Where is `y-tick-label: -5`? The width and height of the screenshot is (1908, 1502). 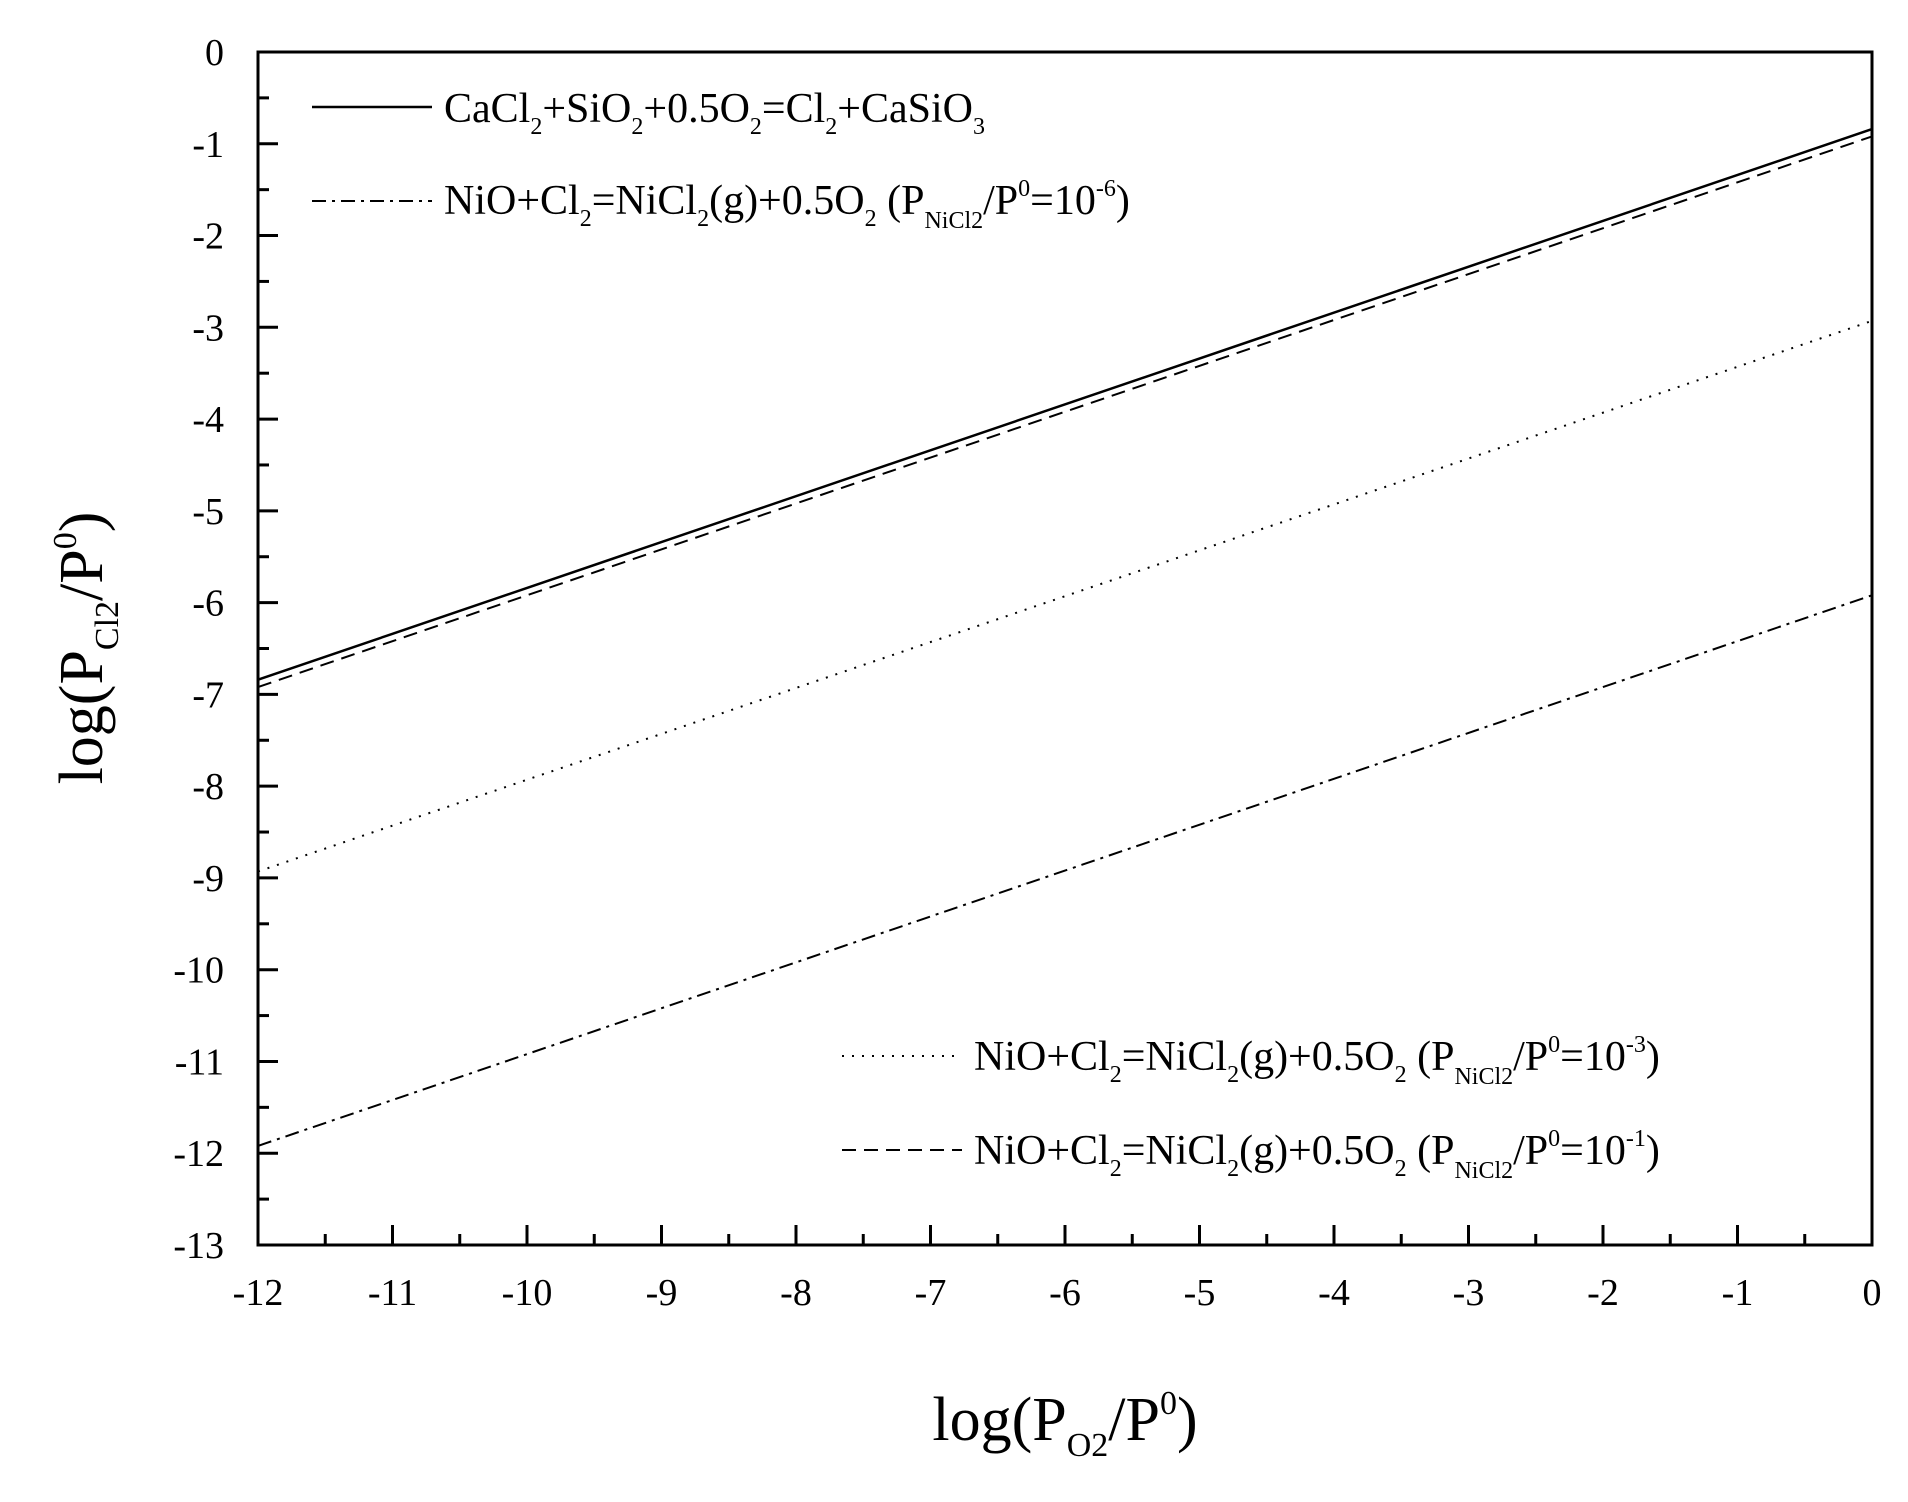
y-tick-label: -5 is located at coordinates (208, 512).